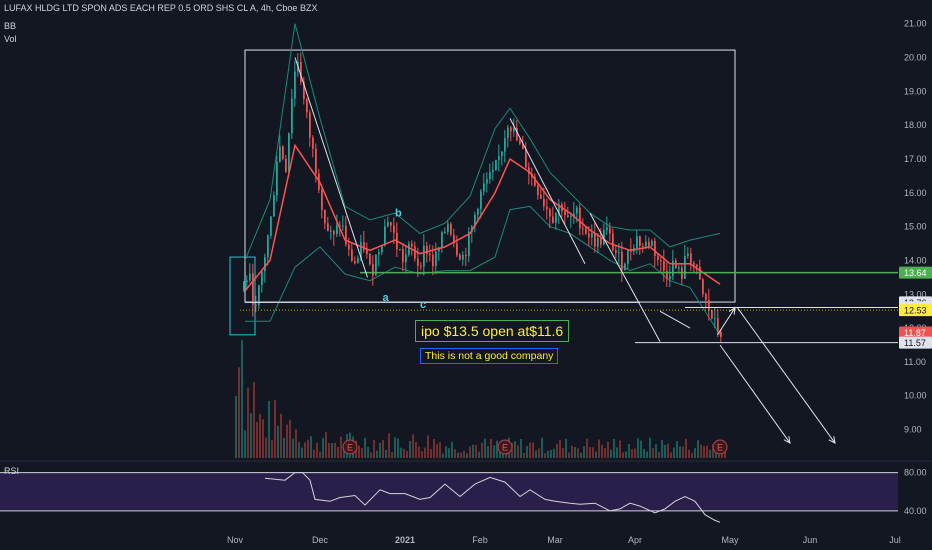  Describe the element at coordinates (915, 511) in the screenshot. I see `rsi-tick-label: 40.00` at that location.